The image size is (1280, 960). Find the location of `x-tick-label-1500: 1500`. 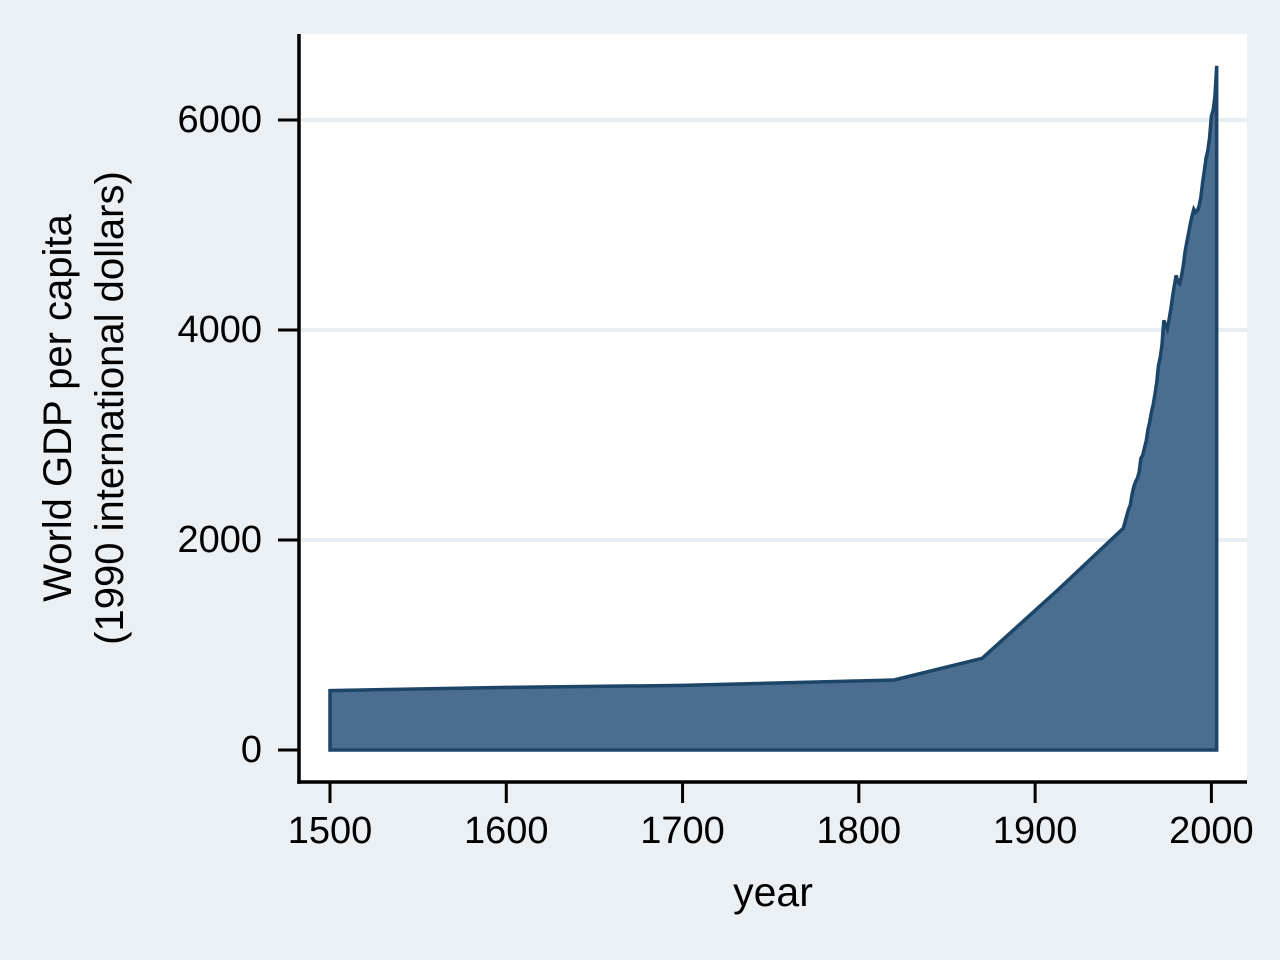

x-tick-label-1500: 1500 is located at coordinates (330, 831).